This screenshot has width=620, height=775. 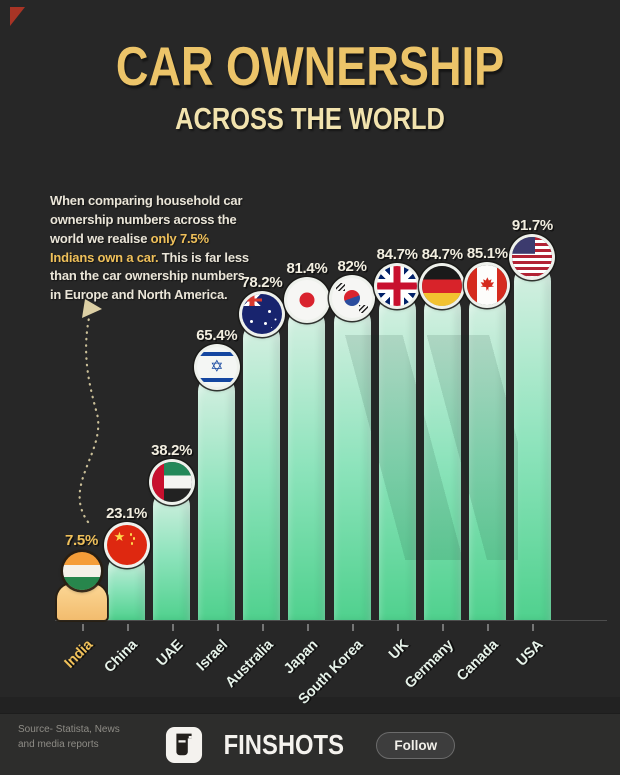 What do you see at coordinates (81, 421) in the screenshot?
I see `bar-column-india: 7.5% India` at bounding box center [81, 421].